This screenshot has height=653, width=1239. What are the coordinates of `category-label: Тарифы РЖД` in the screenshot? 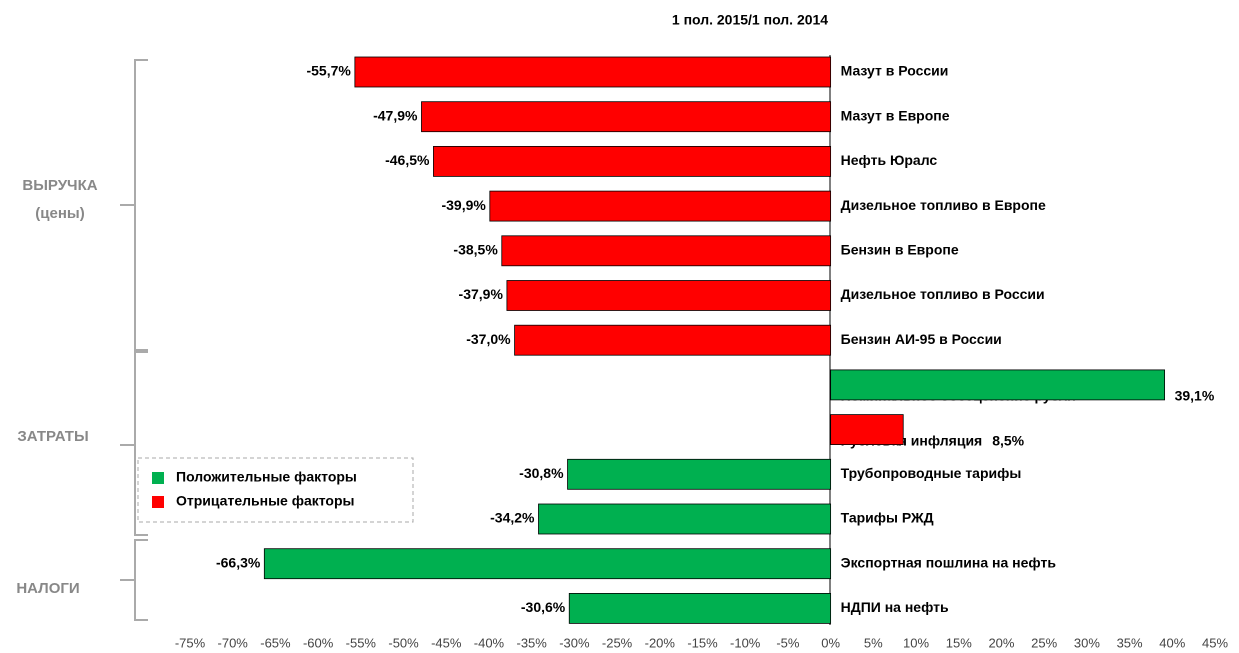 It's located at (887, 518).